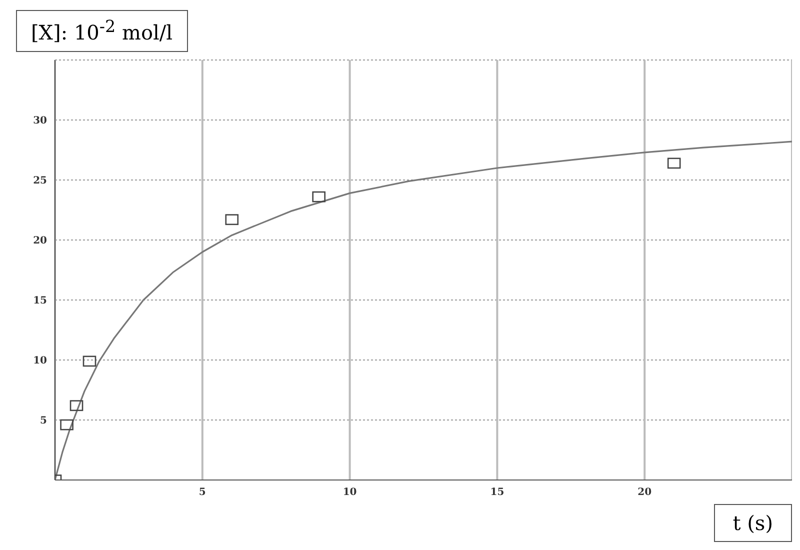 The width and height of the screenshot is (800, 550). I want to click on y-tick-label: 30, so click(40, 121).